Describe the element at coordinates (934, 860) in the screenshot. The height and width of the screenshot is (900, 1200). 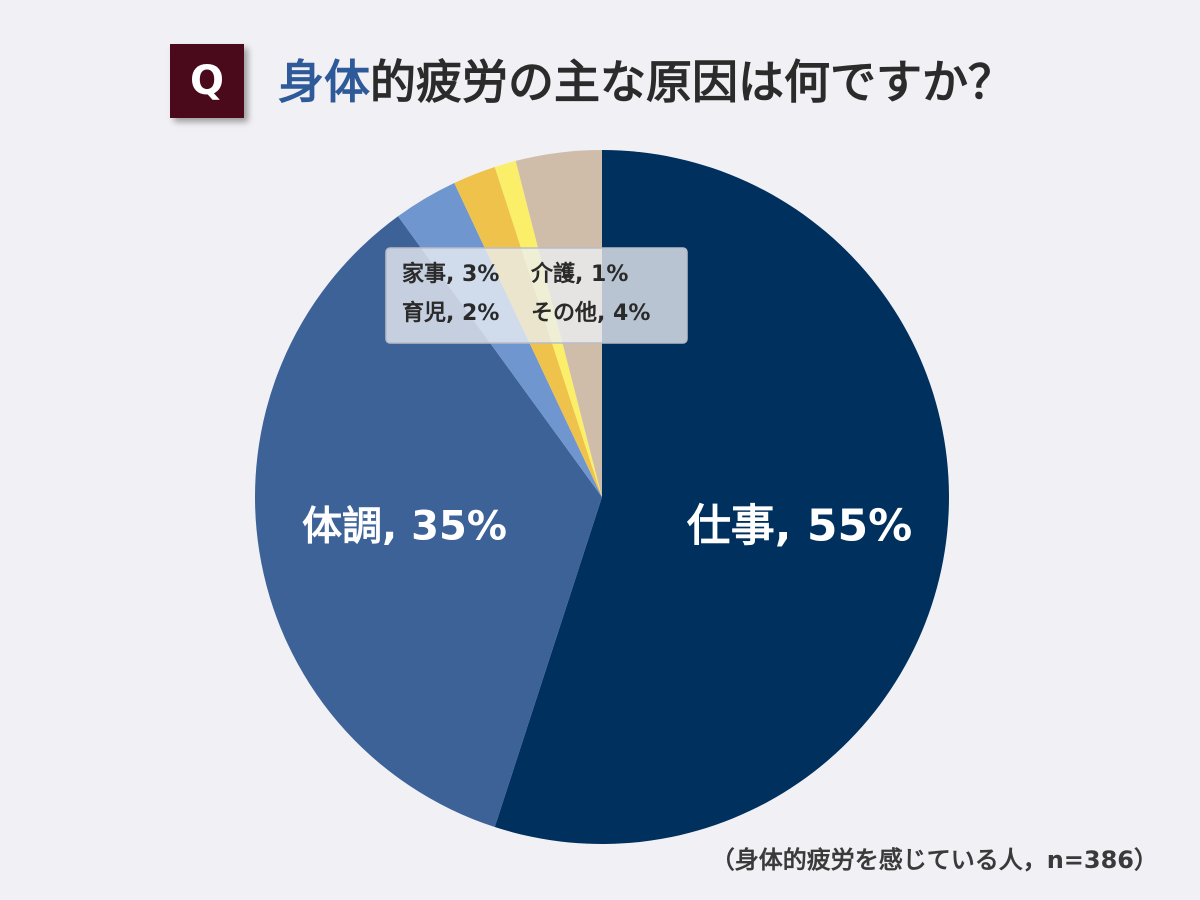
I see `sample-note: （身体的疲労を感じている人，n=386）` at that location.